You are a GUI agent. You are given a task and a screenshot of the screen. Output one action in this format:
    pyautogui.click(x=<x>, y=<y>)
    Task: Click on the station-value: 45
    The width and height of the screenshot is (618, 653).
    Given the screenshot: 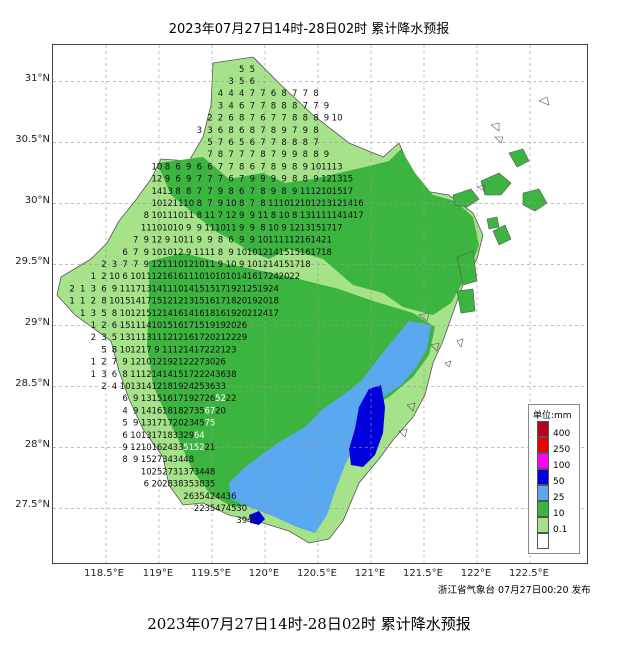 What is the action you would take?
    pyautogui.click(x=231, y=509)
    